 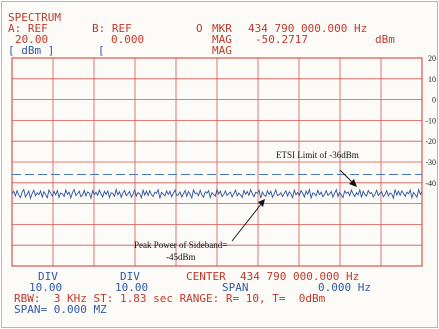 I want to click on peak-annotation-line2: -45dBm, so click(x=181, y=257).